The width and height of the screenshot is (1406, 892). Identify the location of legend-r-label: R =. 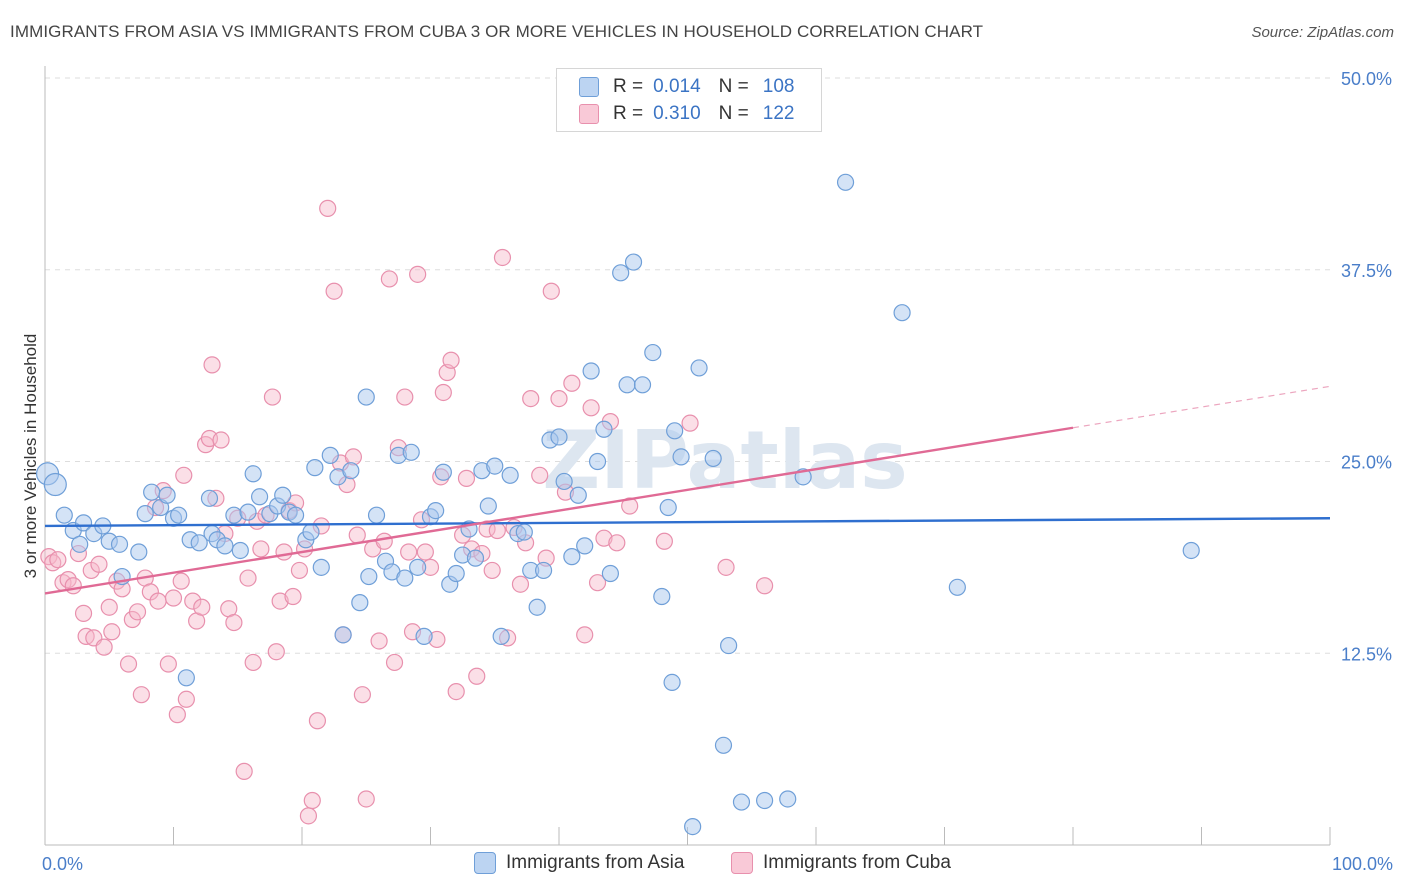
(628, 113).